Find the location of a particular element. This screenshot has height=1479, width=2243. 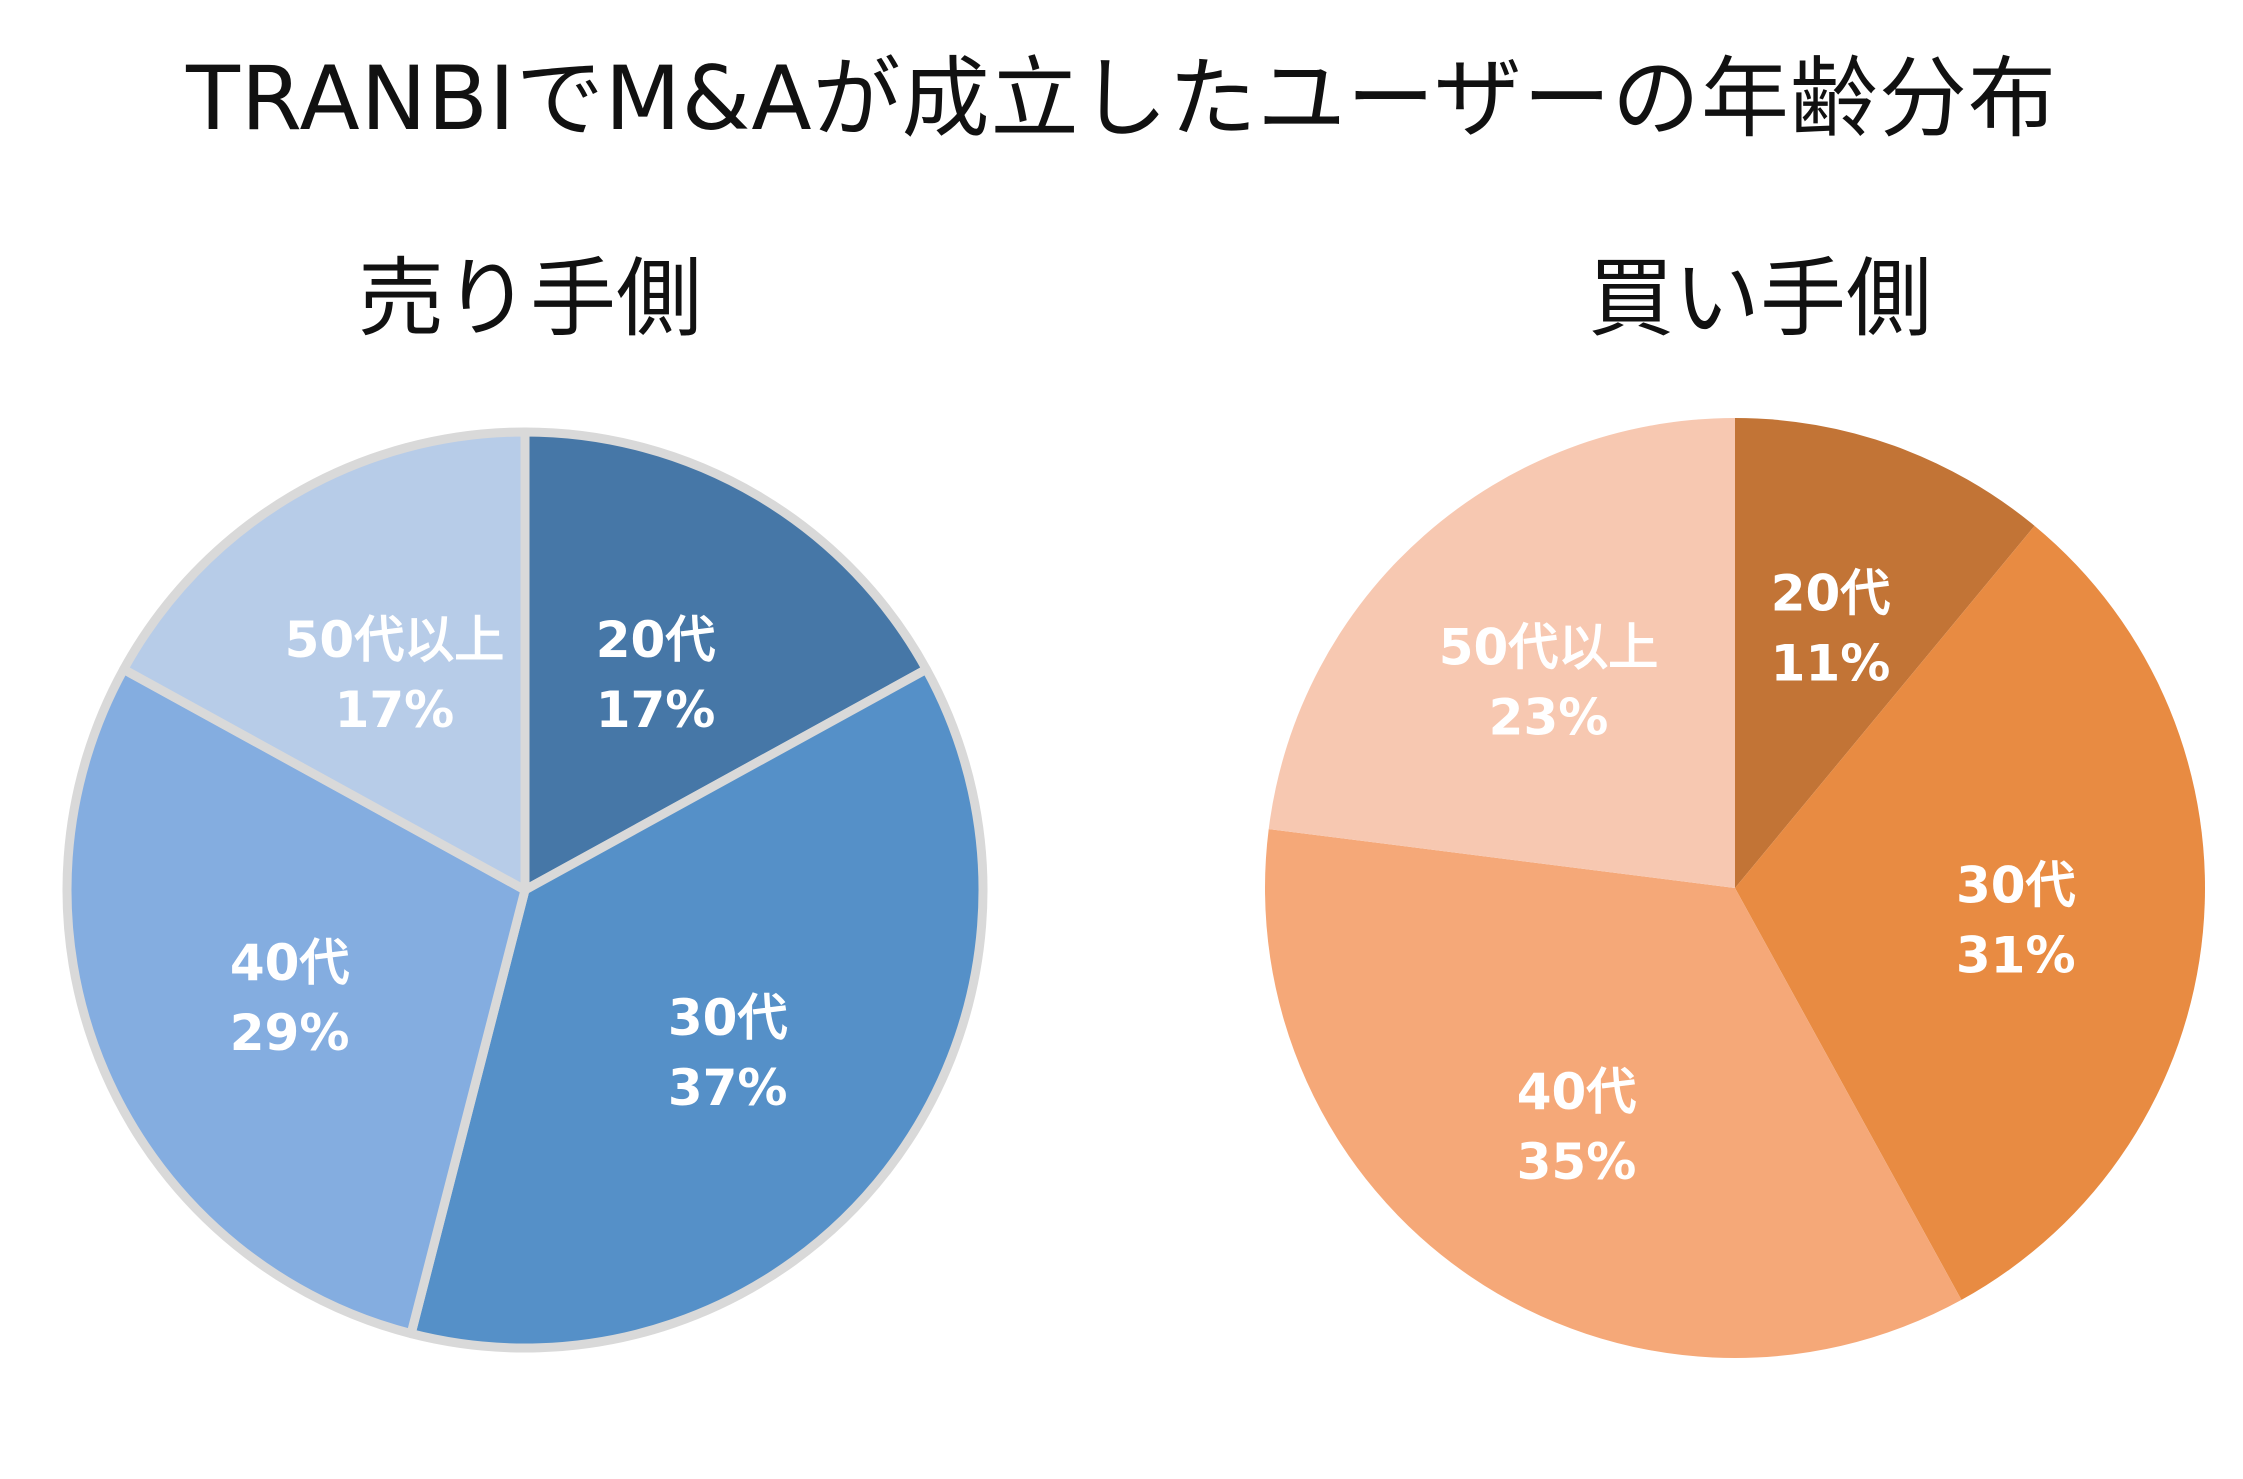

slice-percent-label: 23% is located at coordinates (1549, 717).